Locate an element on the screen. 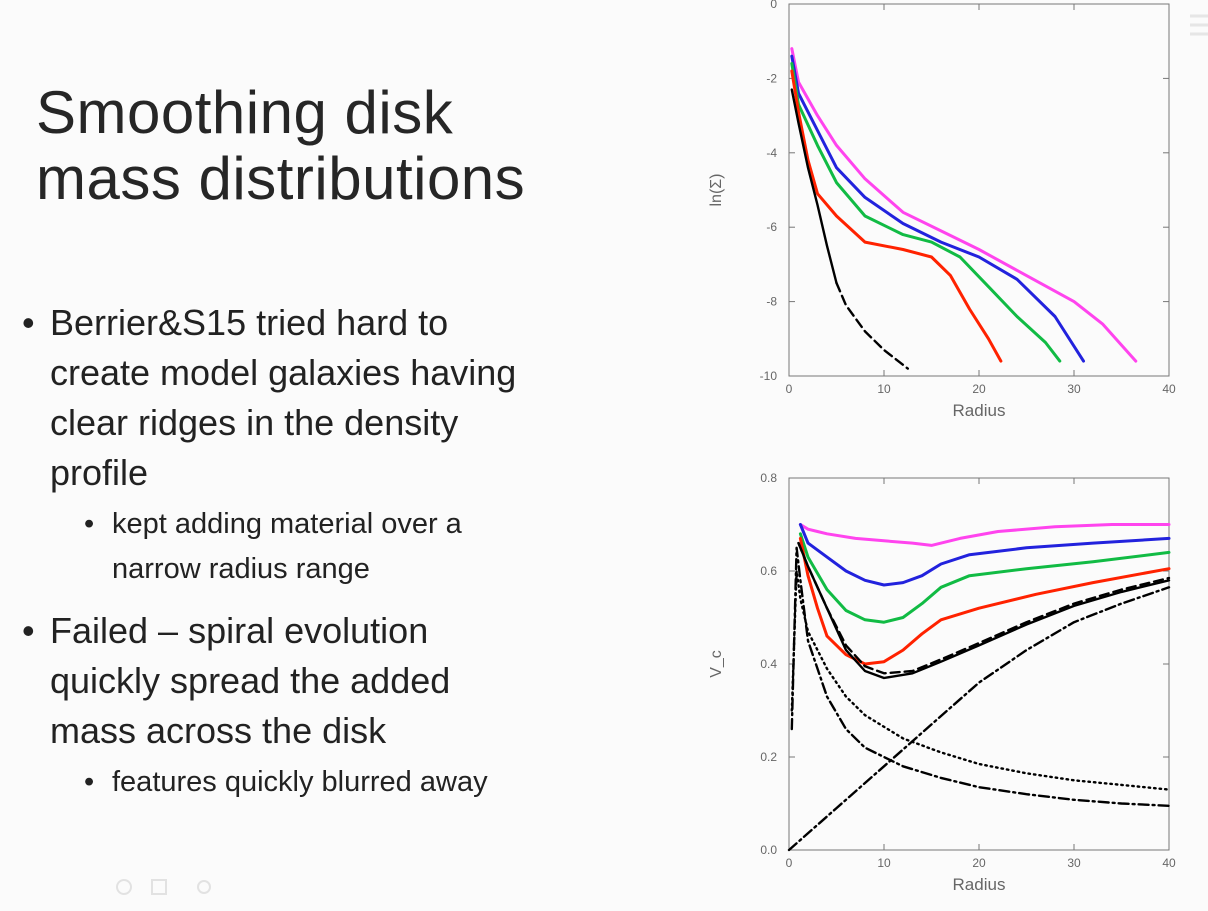 This screenshot has width=1208, height=911. slide-toolbar-icon is located at coordinates (163, 887).